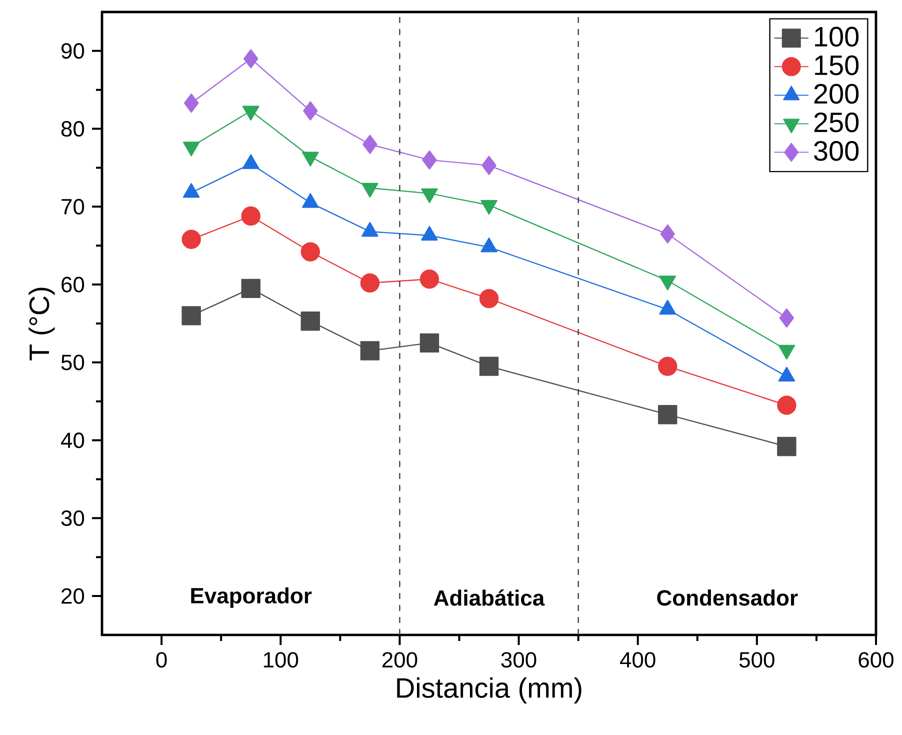 This screenshot has width=902, height=735. I want to click on y-tick-label: 40, so click(72, 440).